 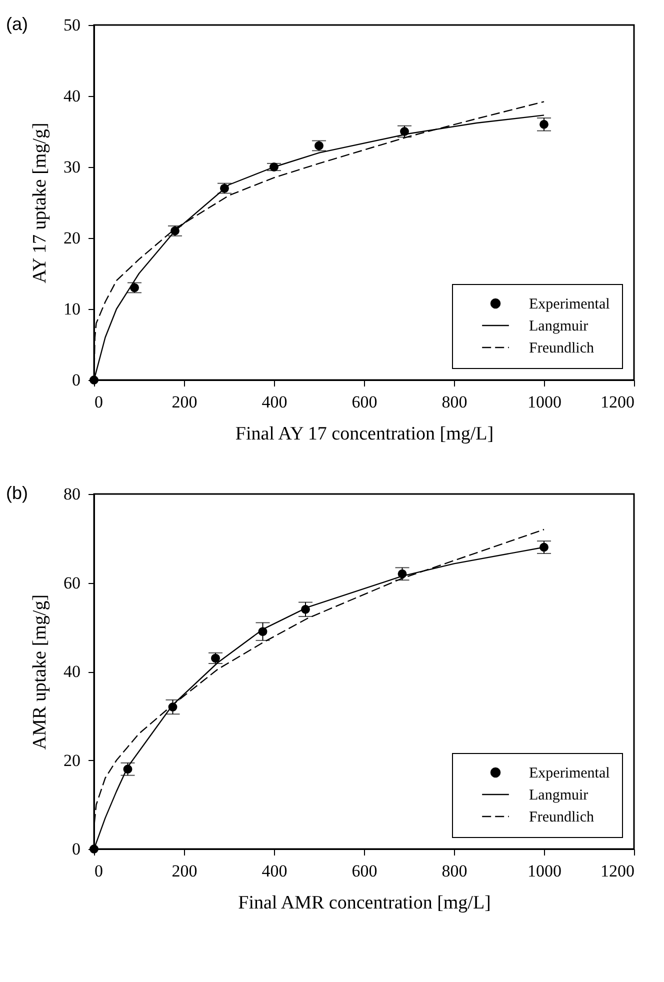 I want to click on chart-title: (b), so click(x=17, y=493).